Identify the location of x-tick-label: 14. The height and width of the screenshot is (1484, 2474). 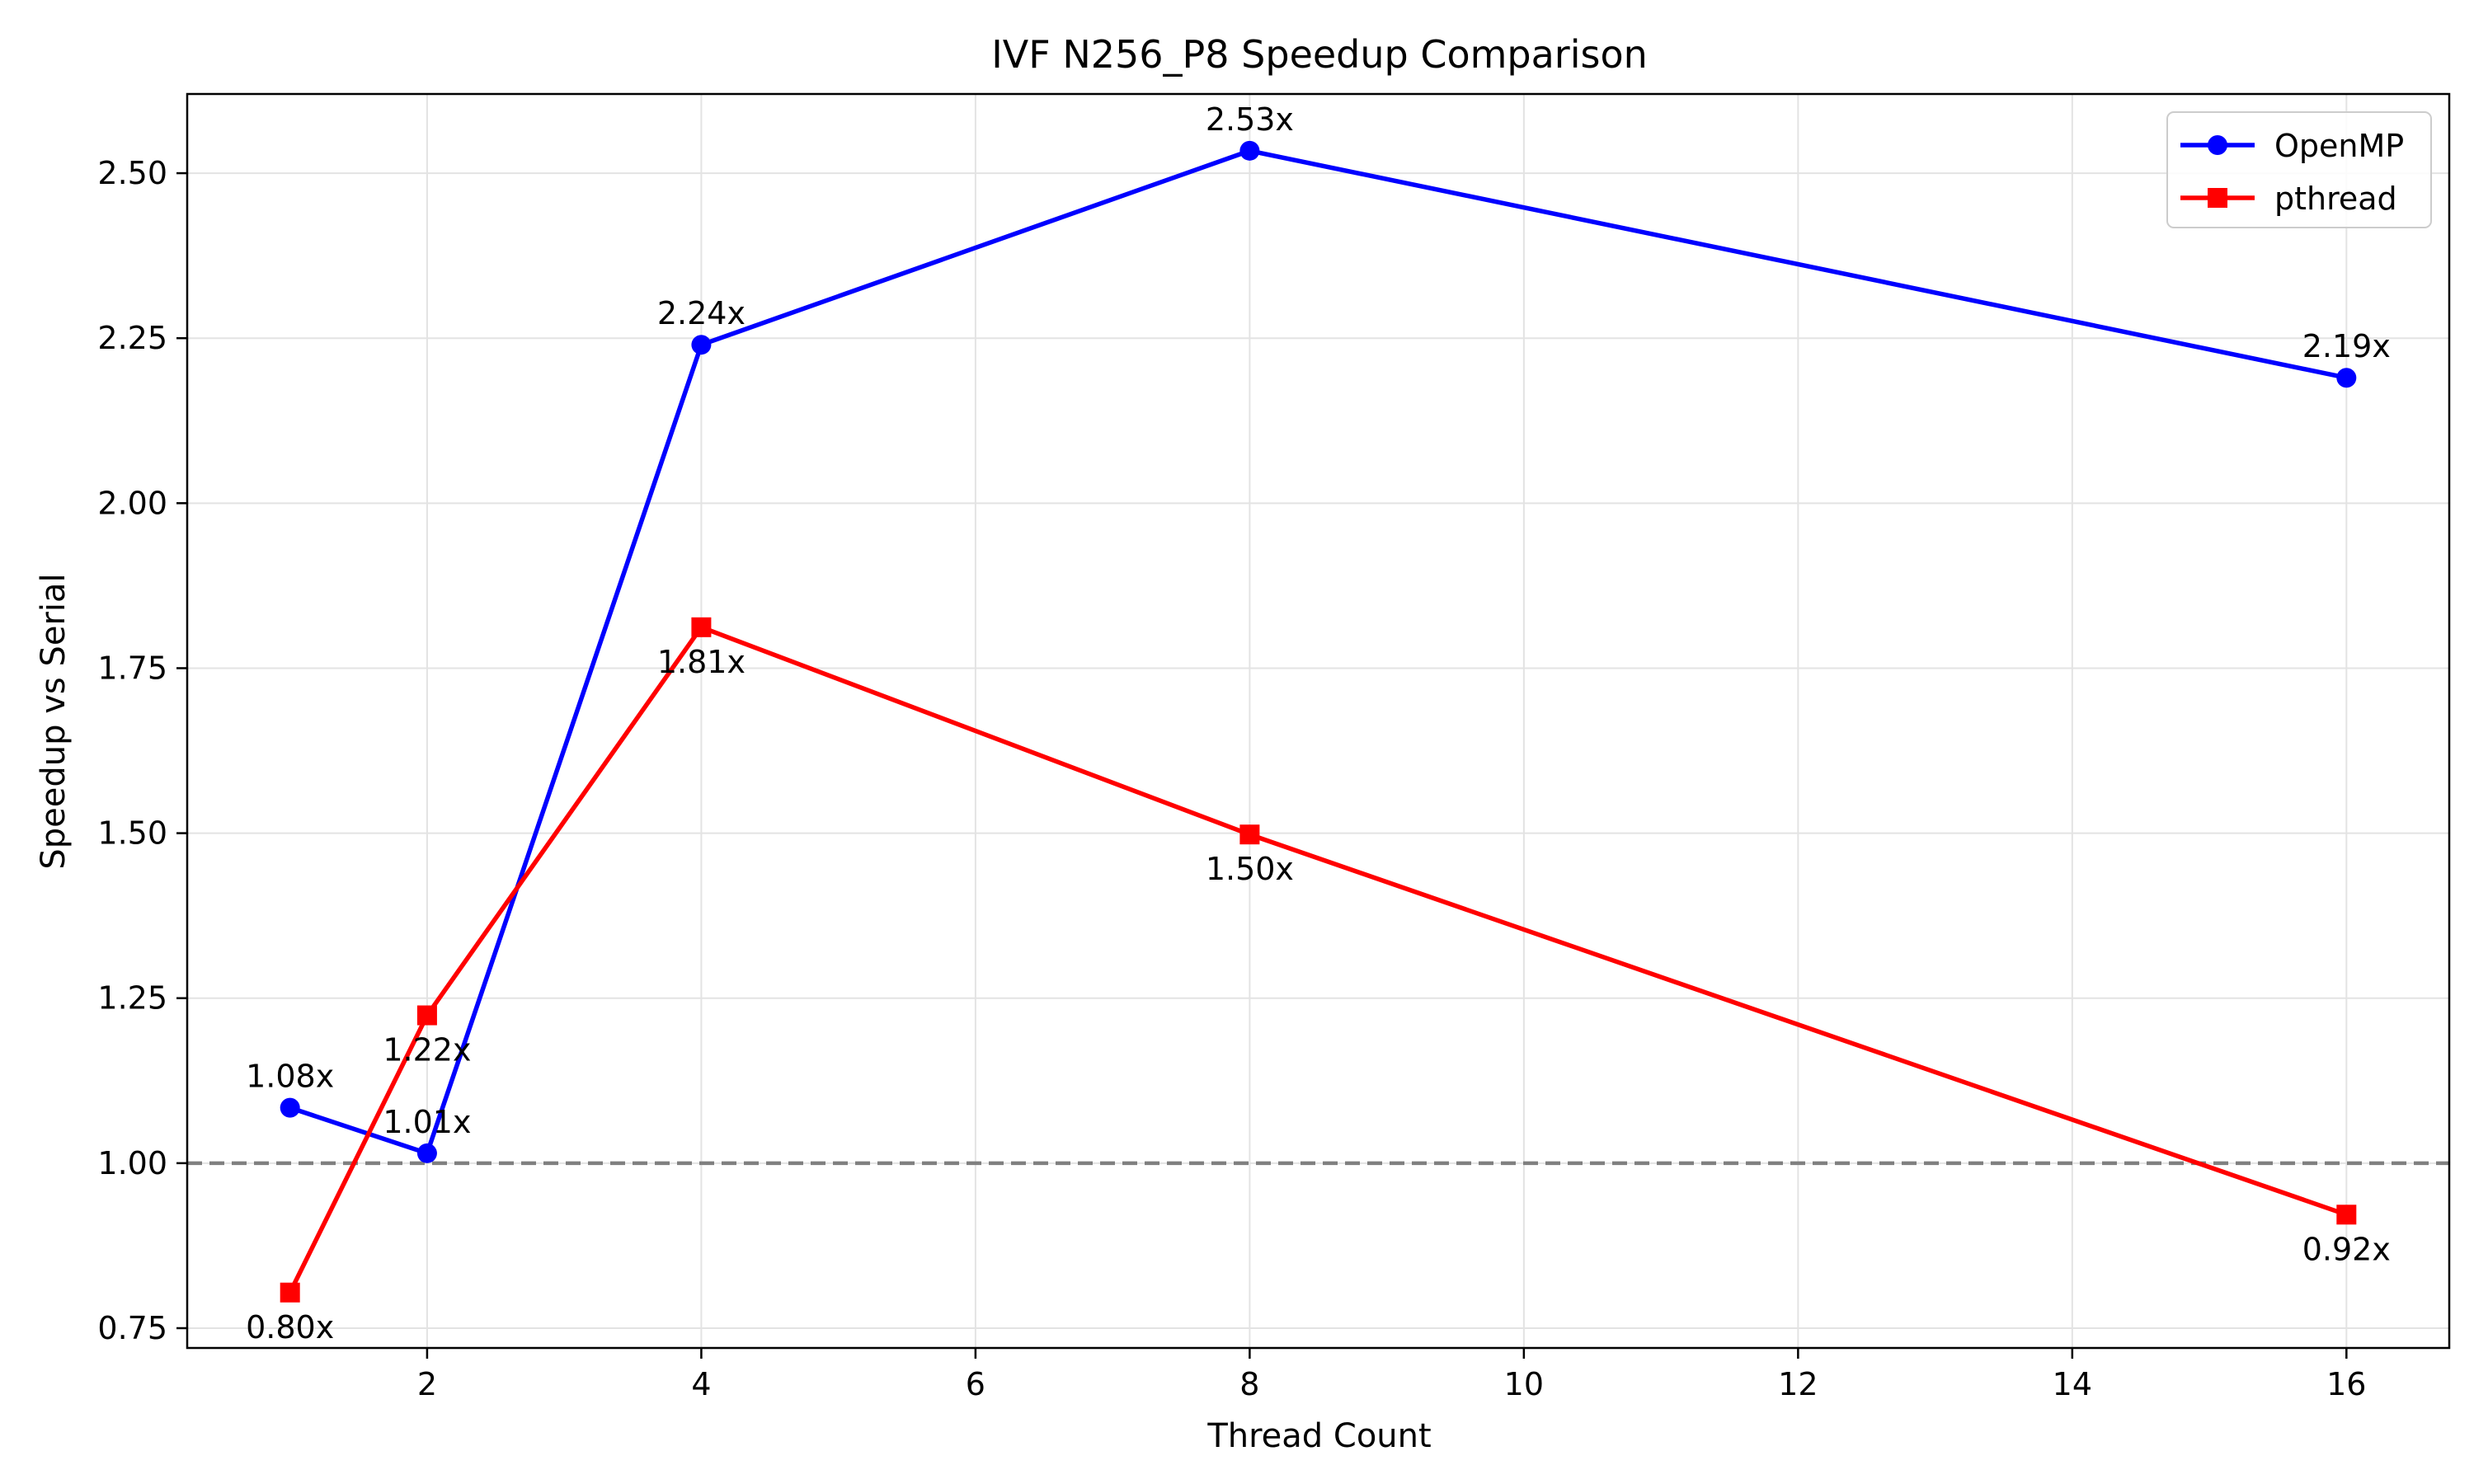
(2072, 1384).